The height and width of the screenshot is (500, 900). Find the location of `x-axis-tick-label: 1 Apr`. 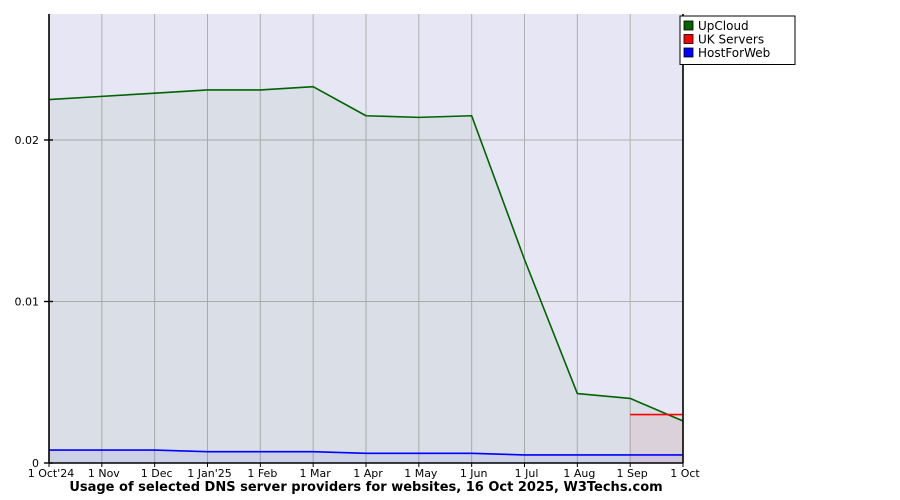

x-axis-tick-label: 1 Apr is located at coordinates (368, 473).